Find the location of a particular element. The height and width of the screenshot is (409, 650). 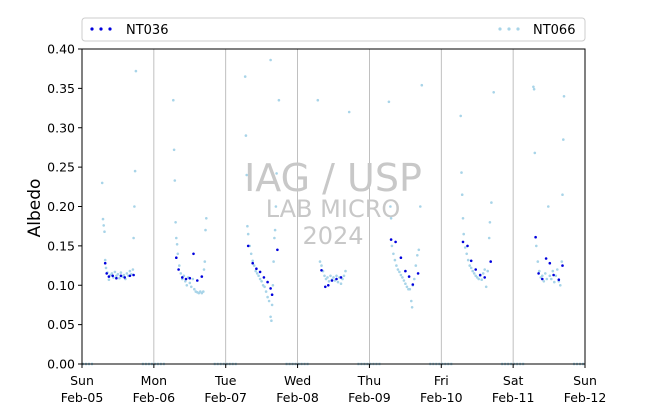

watermark: IAG / USP LAB MICRO 2024 is located at coordinates (333, 203).